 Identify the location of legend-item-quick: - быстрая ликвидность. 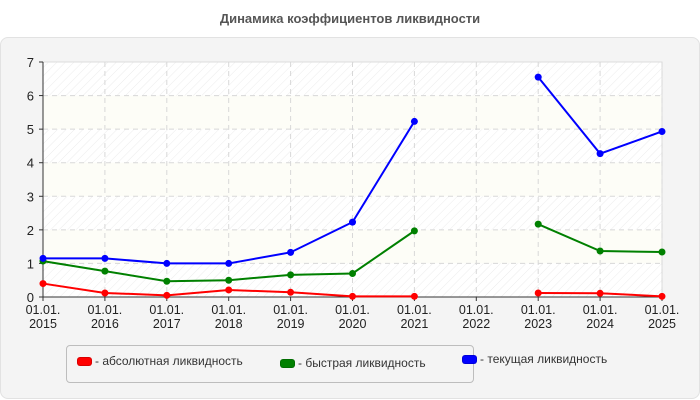
(353, 363).